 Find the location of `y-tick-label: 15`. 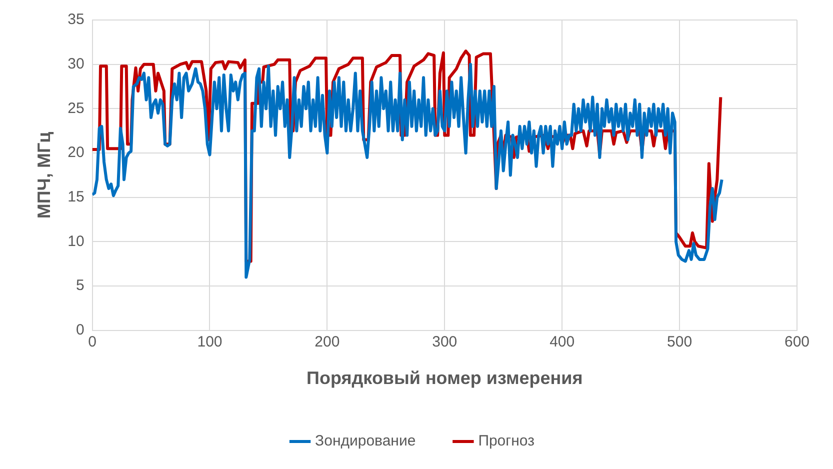

y-tick-label: 15 is located at coordinates (76, 197).